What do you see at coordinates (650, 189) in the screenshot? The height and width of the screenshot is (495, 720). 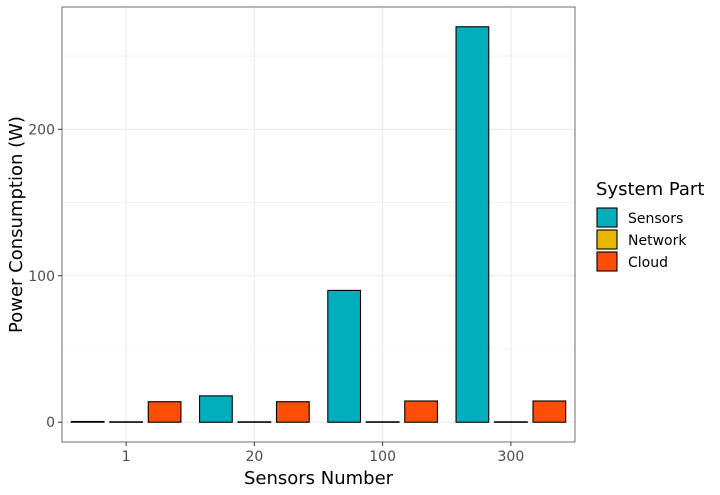 I see `legend-title: System Part` at bounding box center [650, 189].